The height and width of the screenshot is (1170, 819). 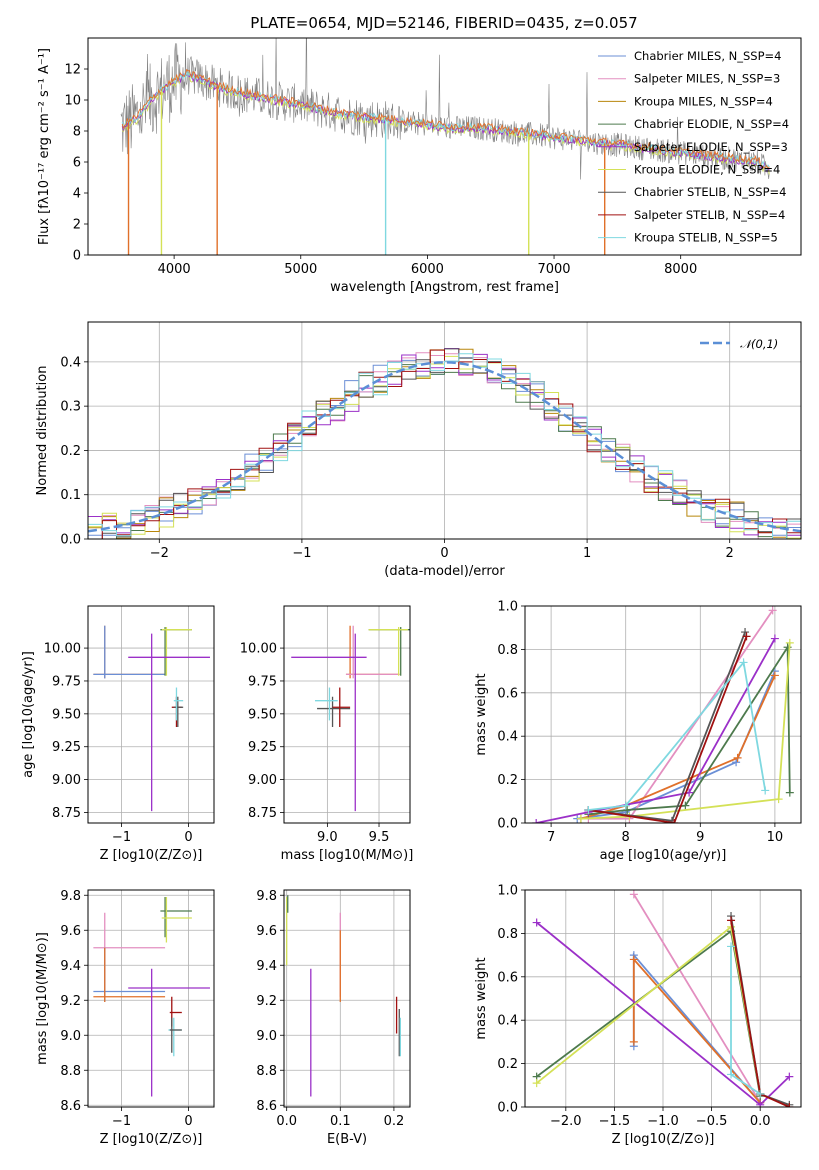 I want to click on y-tick-label: 9.75, so click(x=66, y=681).